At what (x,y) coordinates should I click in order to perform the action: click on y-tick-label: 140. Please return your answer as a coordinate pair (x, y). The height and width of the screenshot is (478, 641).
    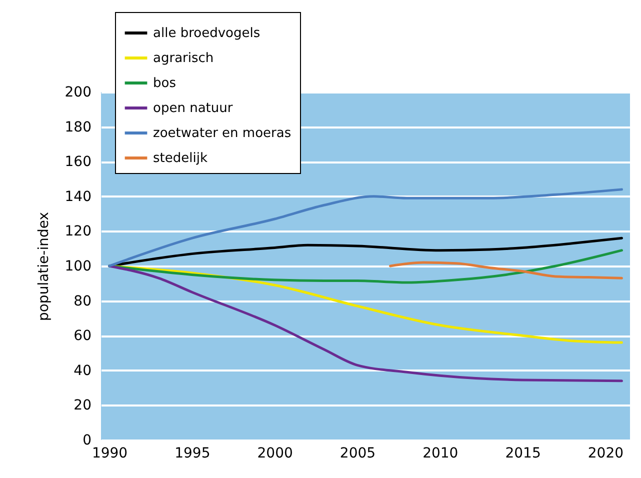
    Looking at the image, I should click on (78, 196).